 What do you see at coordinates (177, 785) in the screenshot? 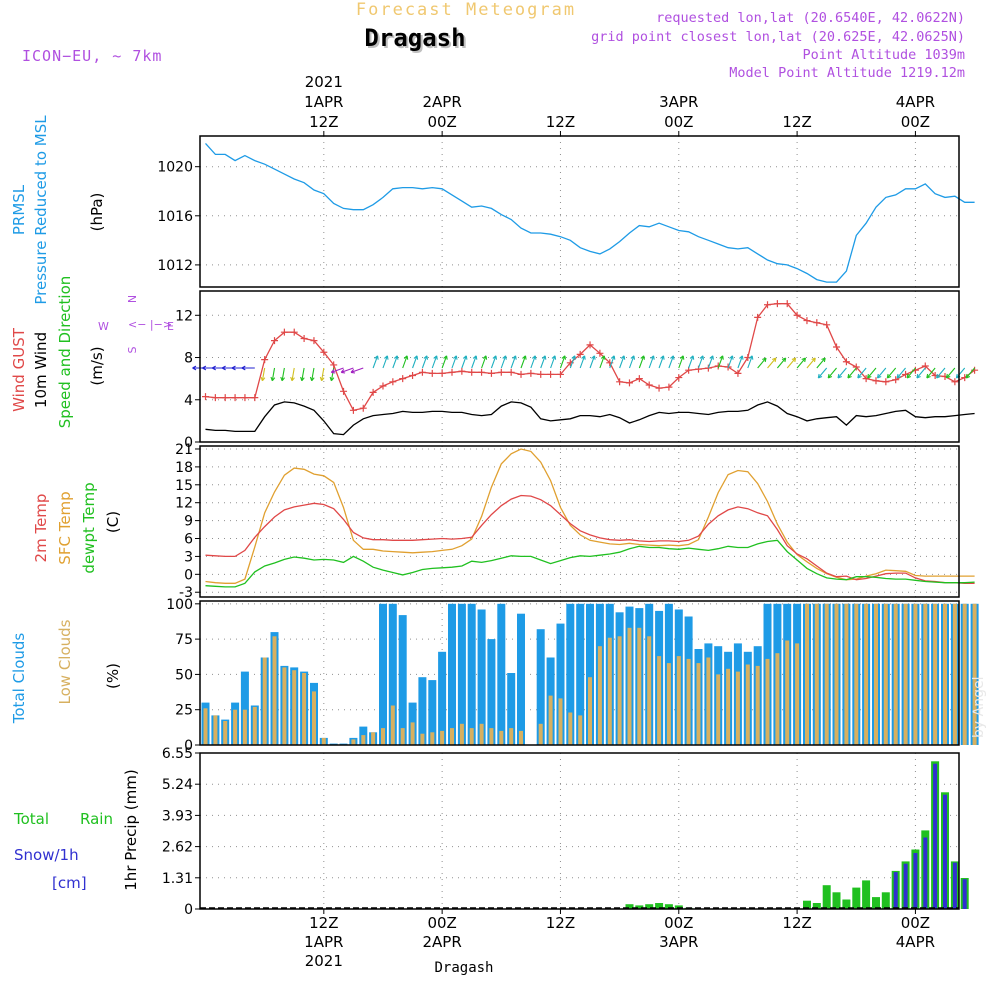
I see `y-tick-label: 5.24` at bounding box center [177, 785].